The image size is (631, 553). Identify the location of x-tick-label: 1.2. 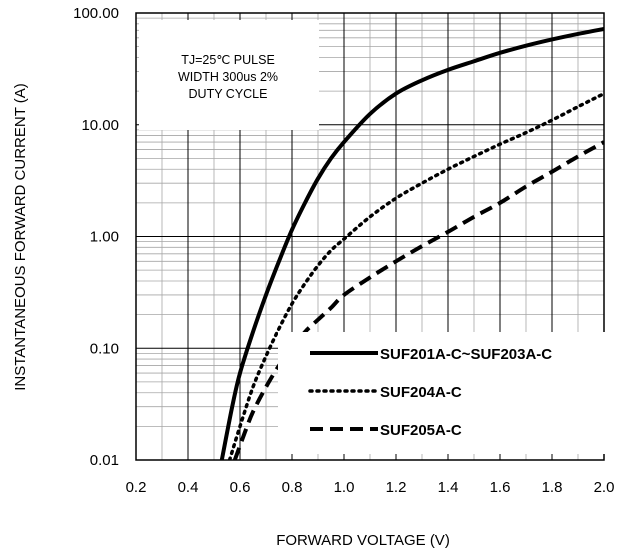
(396, 487).